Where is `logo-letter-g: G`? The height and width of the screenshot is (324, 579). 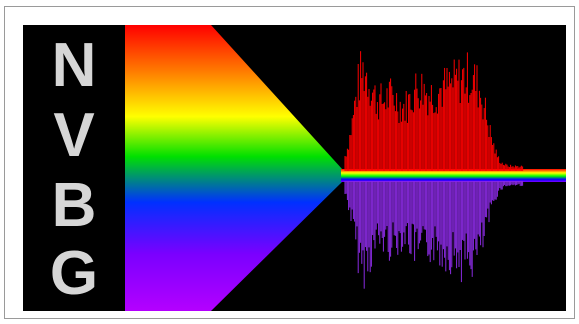
logo-letter-g: G is located at coordinates (74, 273).